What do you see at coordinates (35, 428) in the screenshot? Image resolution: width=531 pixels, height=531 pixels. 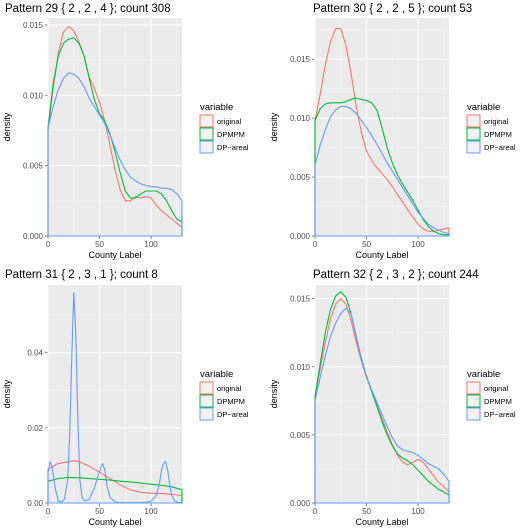 I see `y-tick-label: 0.02` at bounding box center [35, 428].